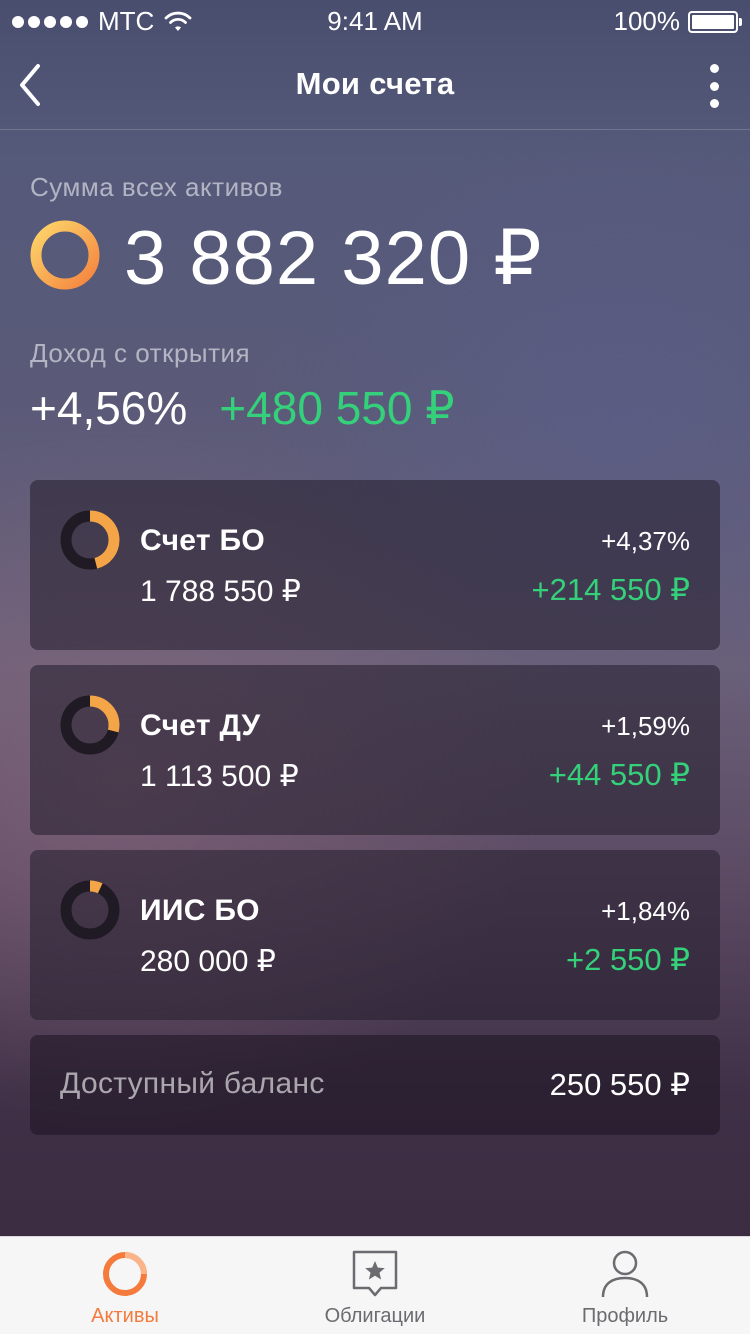 This screenshot has height=1334, width=750. I want to click on wifi-icon, so click(178, 21).